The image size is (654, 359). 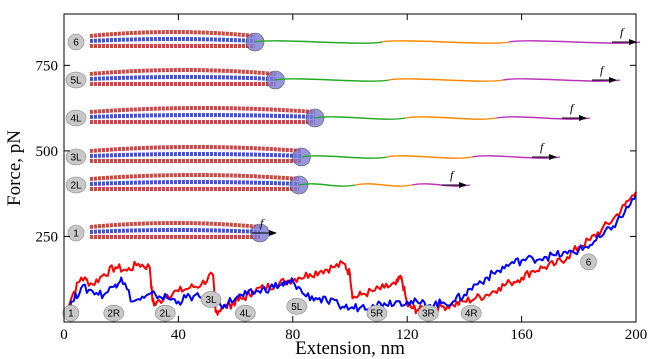 What do you see at coordinates (178, 335) in the screenshot?
I see `x-tick-label: 40` at bounding box center [178, 335].